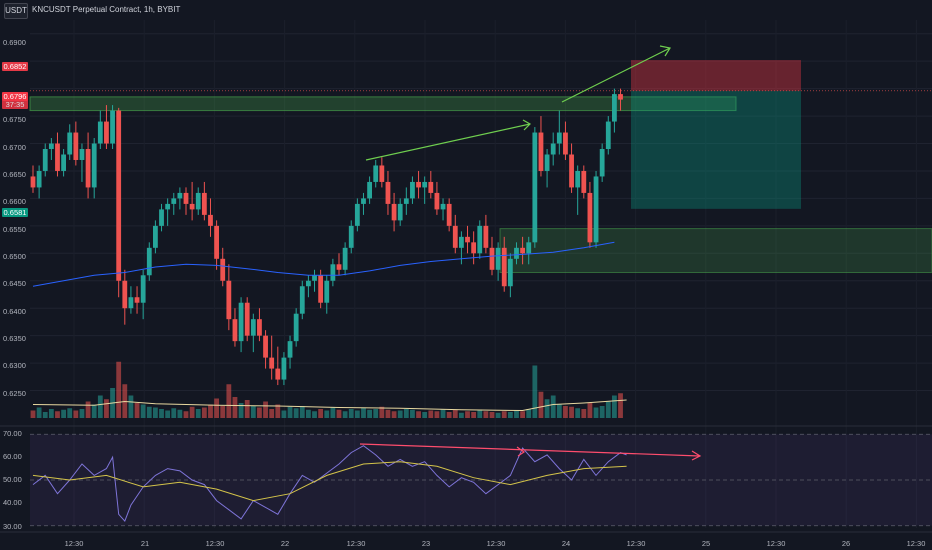  What do you see at coordinates (448, 142) in the screenshot?
I see `trend-line` at bounding box center [448, 142].